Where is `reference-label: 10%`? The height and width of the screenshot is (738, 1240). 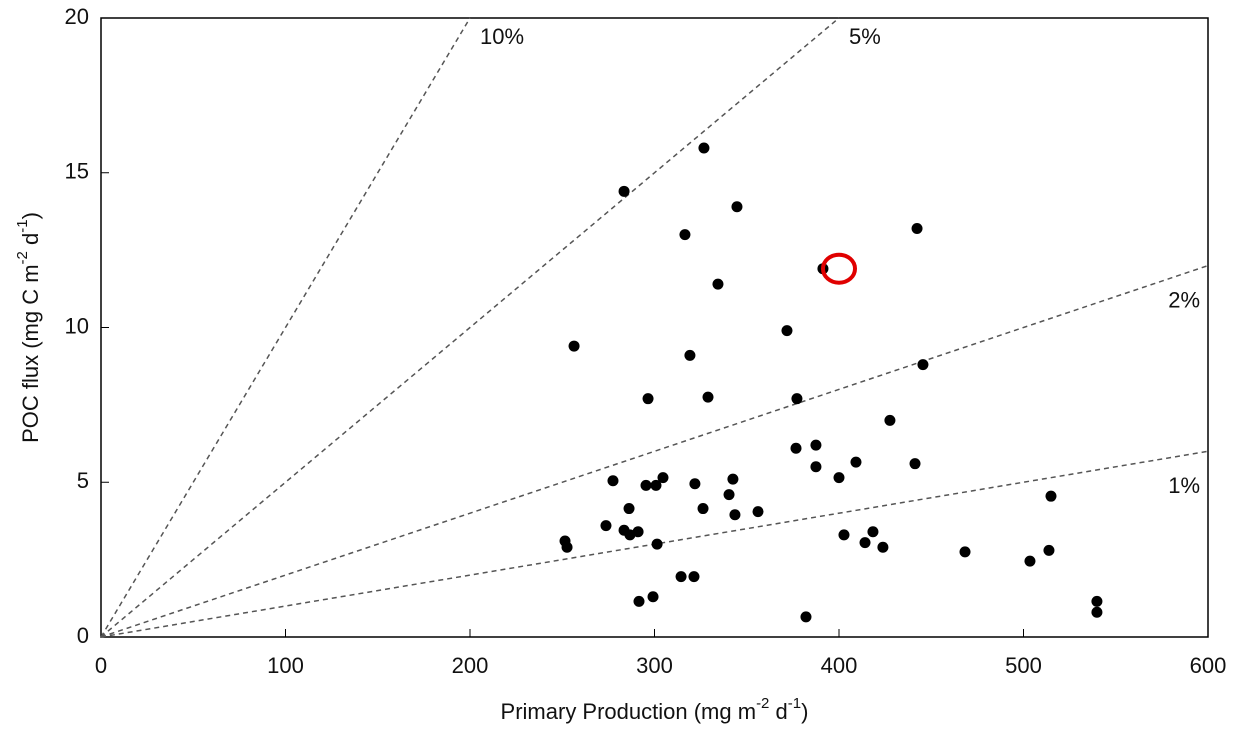 reference-label: 10% is located at coordinates (502, 36).